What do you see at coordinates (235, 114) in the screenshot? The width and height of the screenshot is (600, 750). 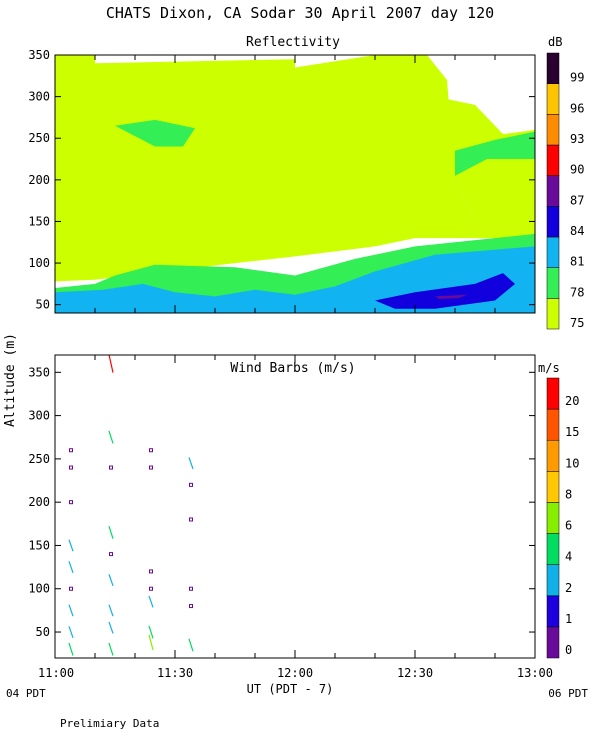 I see `reflectivity-region-75-cloud-mid` at bounding box center [235, 114].